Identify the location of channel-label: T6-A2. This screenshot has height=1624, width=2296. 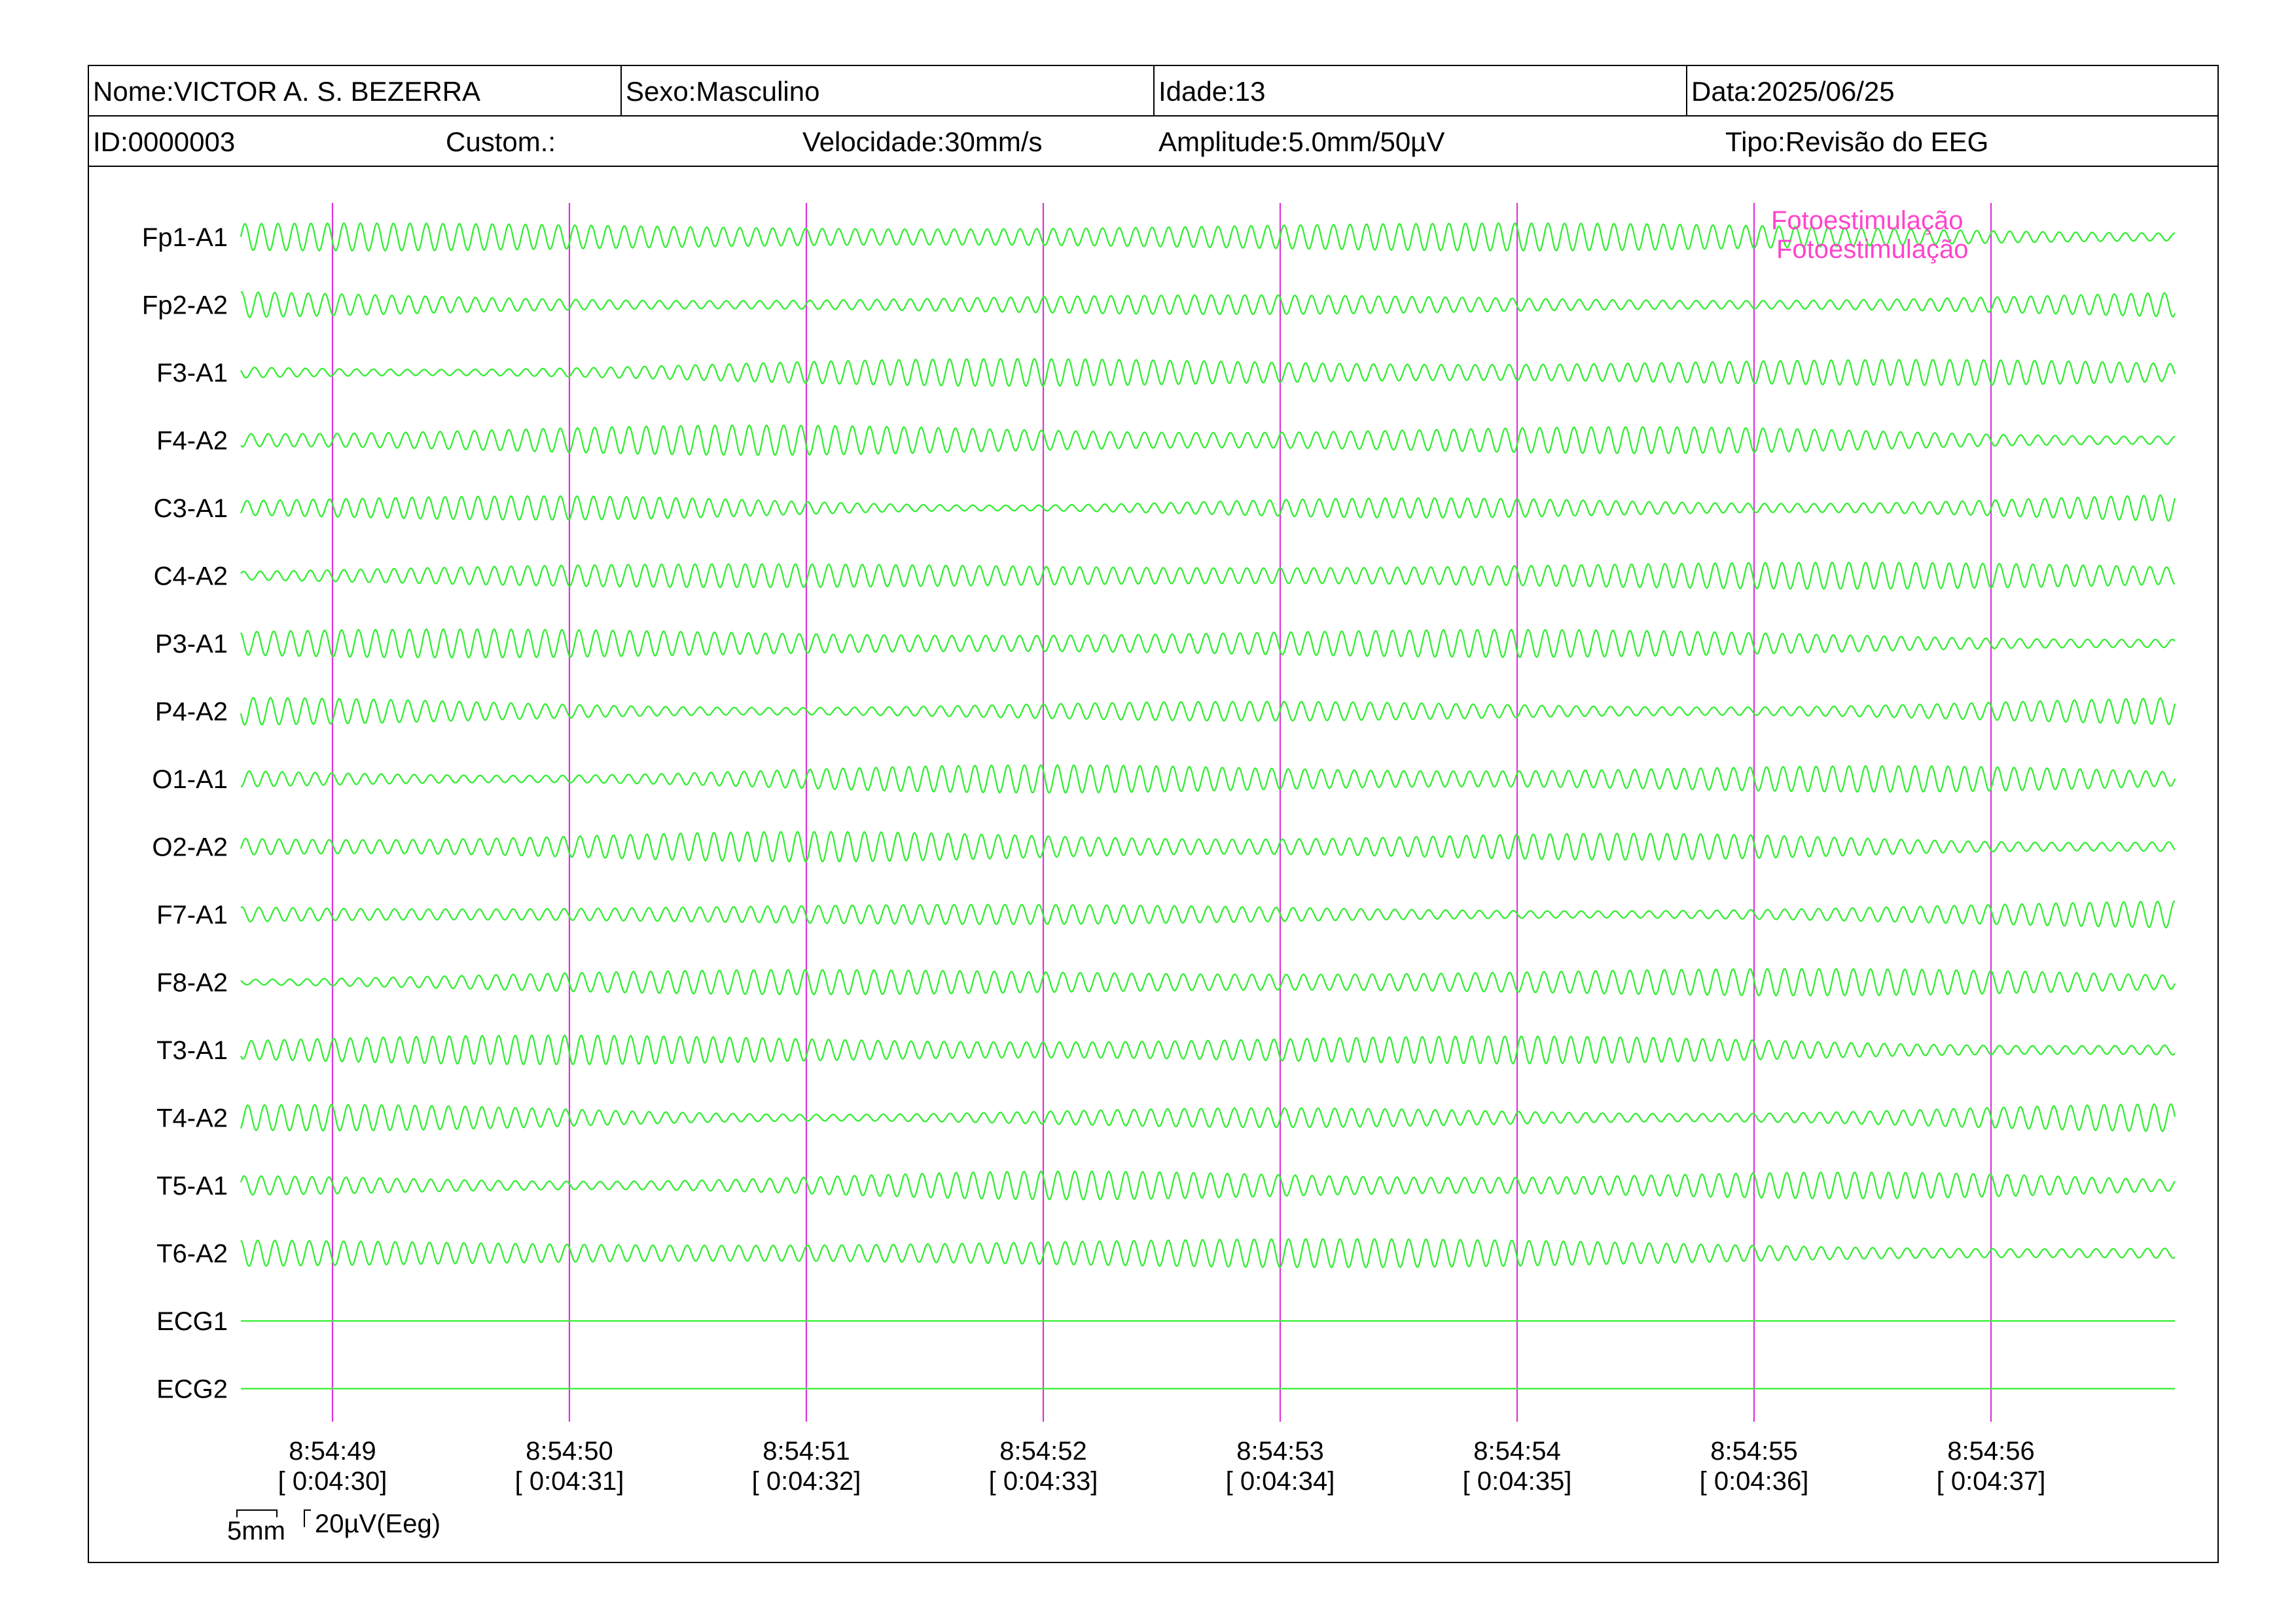
(192, 1254).